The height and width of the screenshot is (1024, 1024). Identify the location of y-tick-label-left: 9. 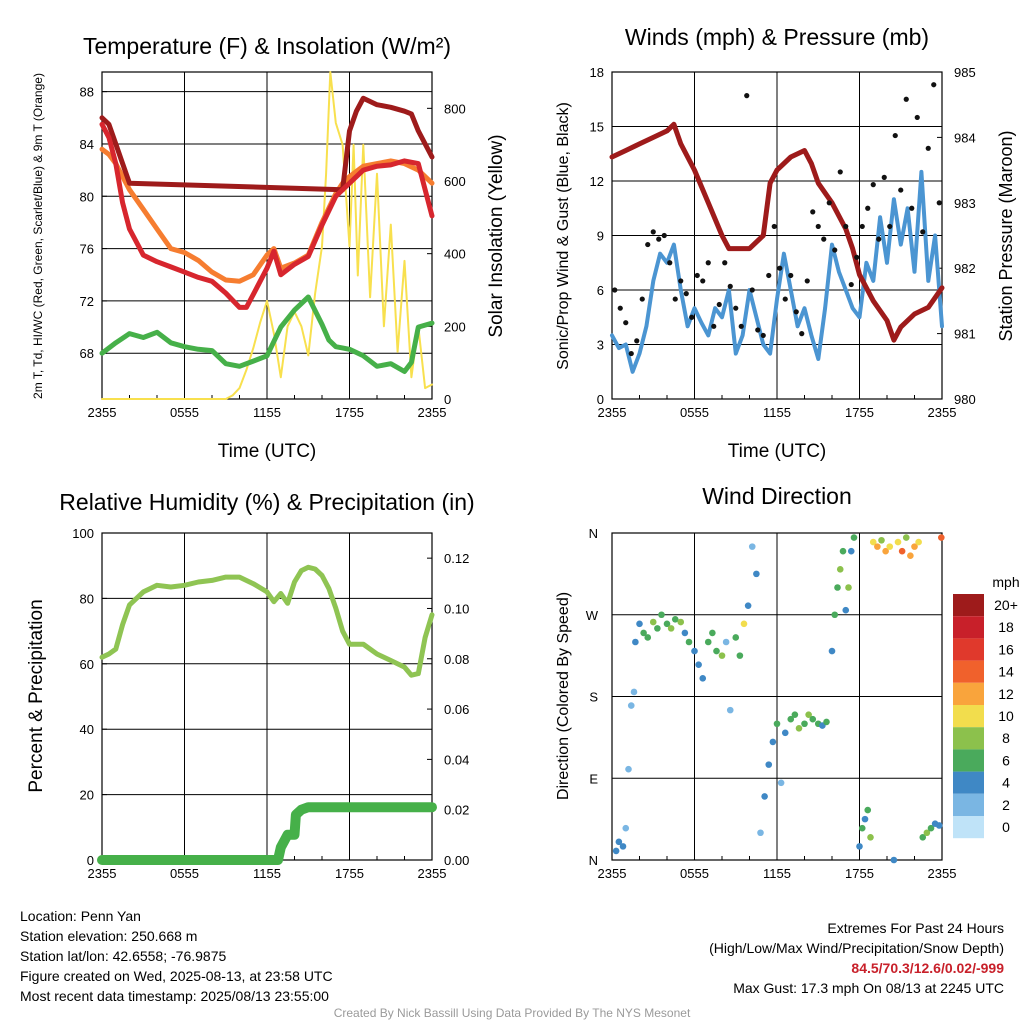
(600, 236).